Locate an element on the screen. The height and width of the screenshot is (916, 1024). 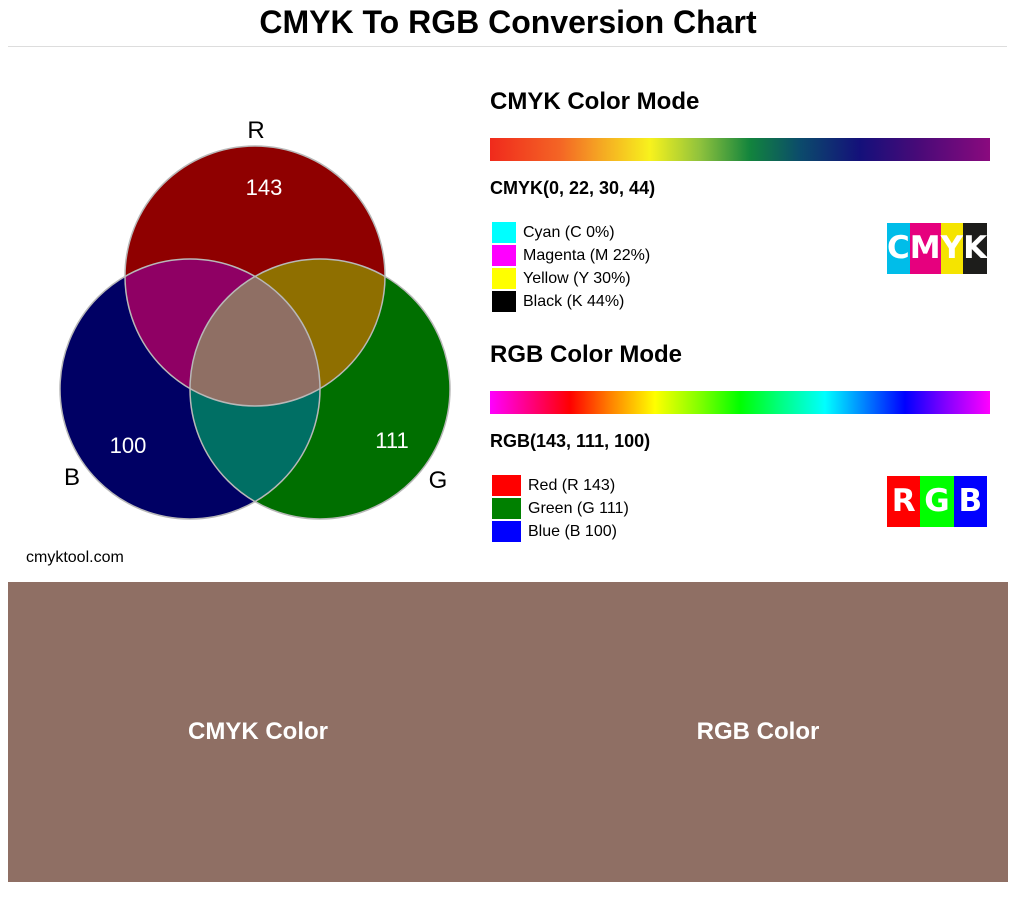
red-swatch is located at coordinates (506, 485).